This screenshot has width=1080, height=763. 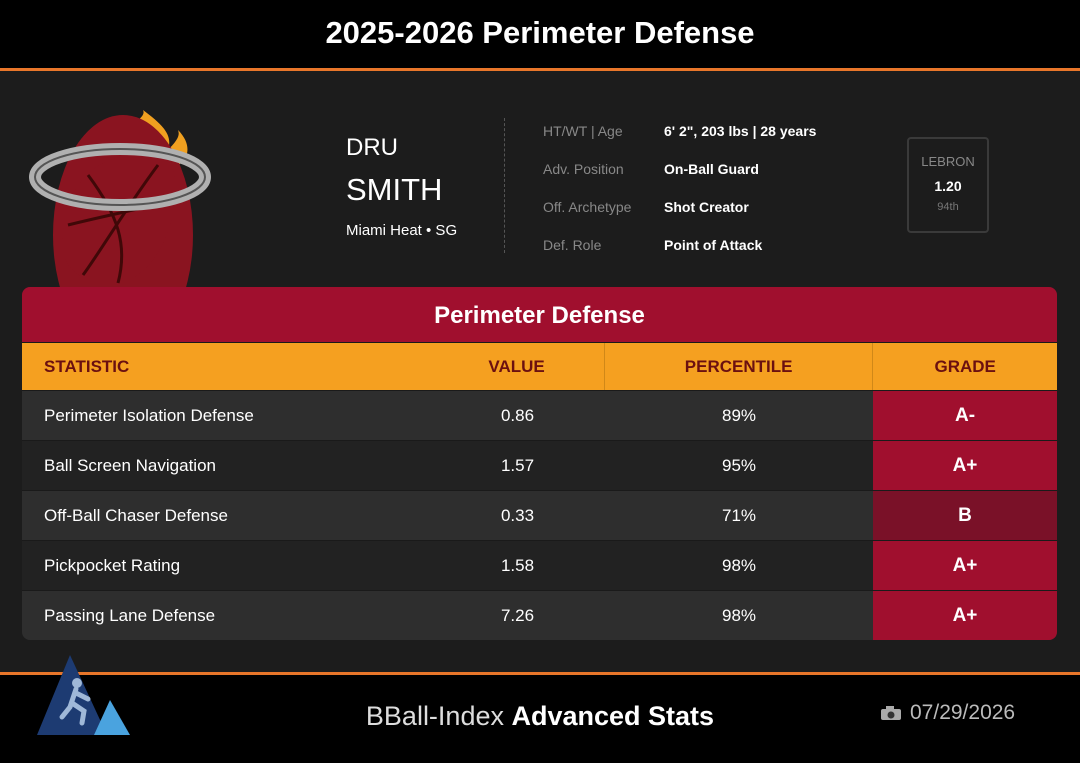 I want to click on bio-label: Off. Archetype, so click(x=587, y=207).